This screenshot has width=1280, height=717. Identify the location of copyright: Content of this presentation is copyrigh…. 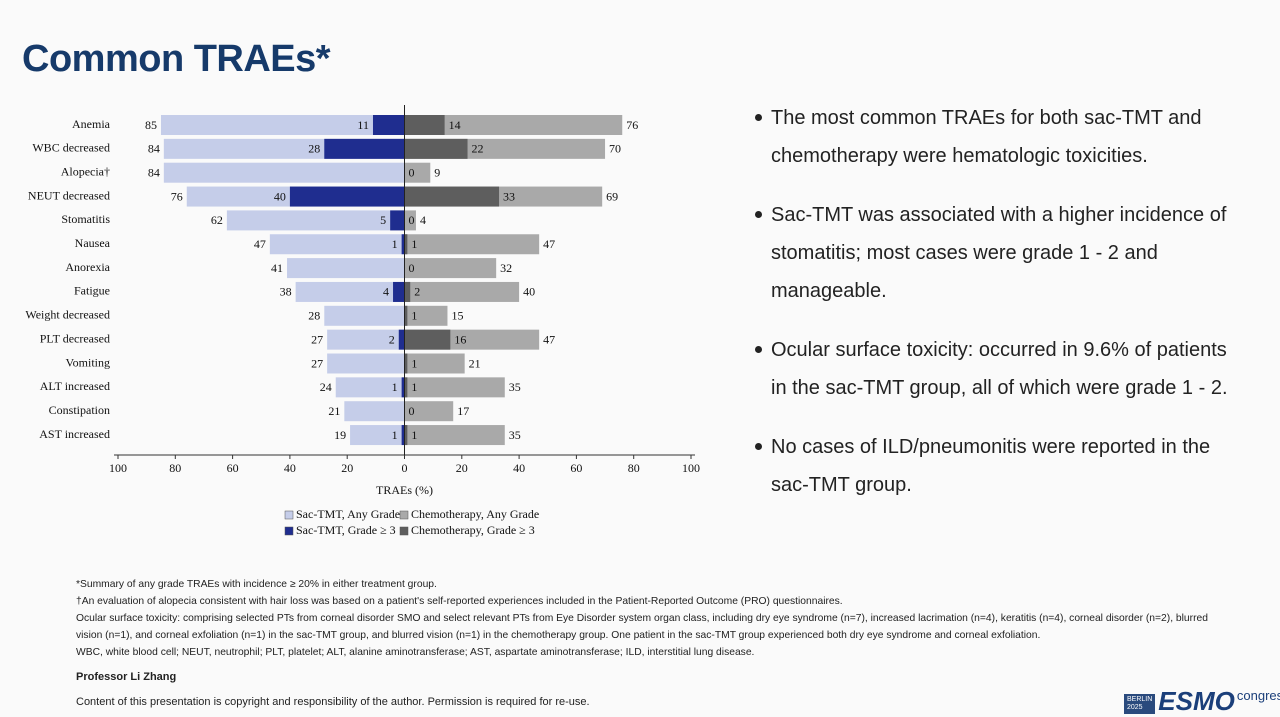
(333, 702).